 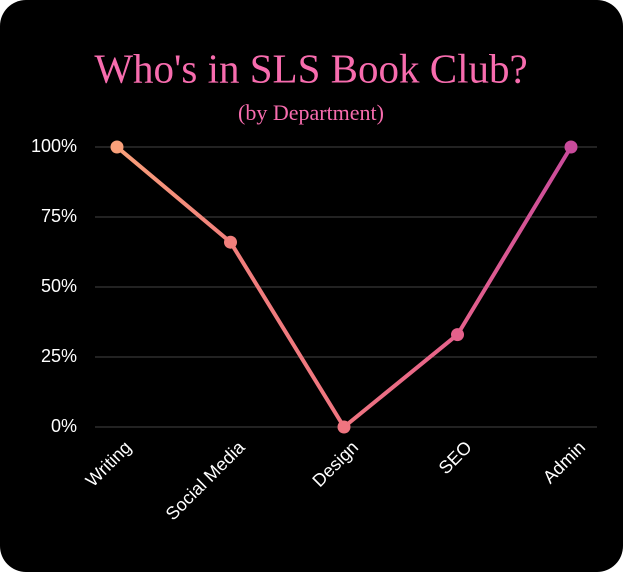 What do you see at coordinates (310, 68) in the screenshot?
I see `chart-title: Who's in SLS Book Club?` at bounding box center [310, 68].